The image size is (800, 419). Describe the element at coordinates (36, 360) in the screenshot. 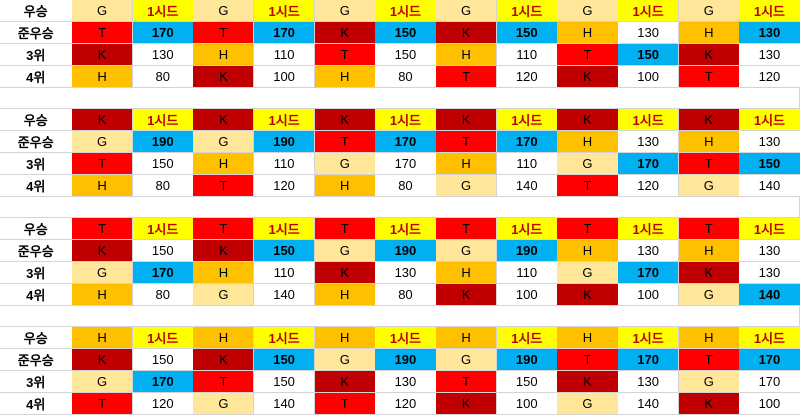

I see `row-label: 준우승` at that location.